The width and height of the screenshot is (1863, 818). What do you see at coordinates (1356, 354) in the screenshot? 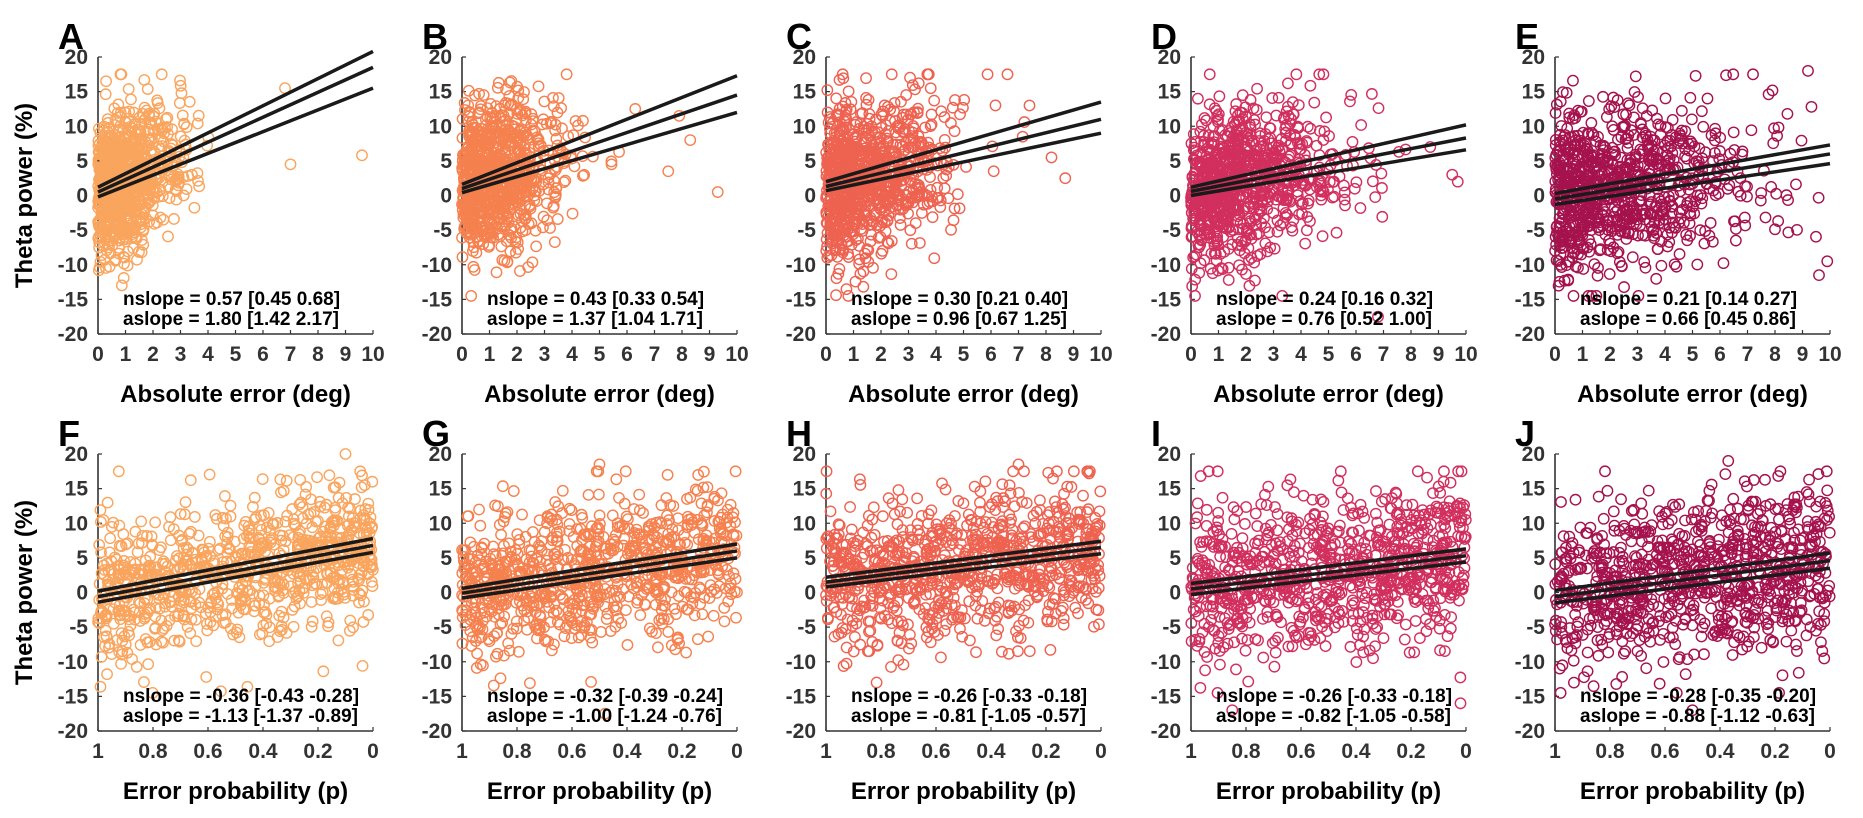
I see `x-tick-label: 6` at bounding box center [1356, 354].